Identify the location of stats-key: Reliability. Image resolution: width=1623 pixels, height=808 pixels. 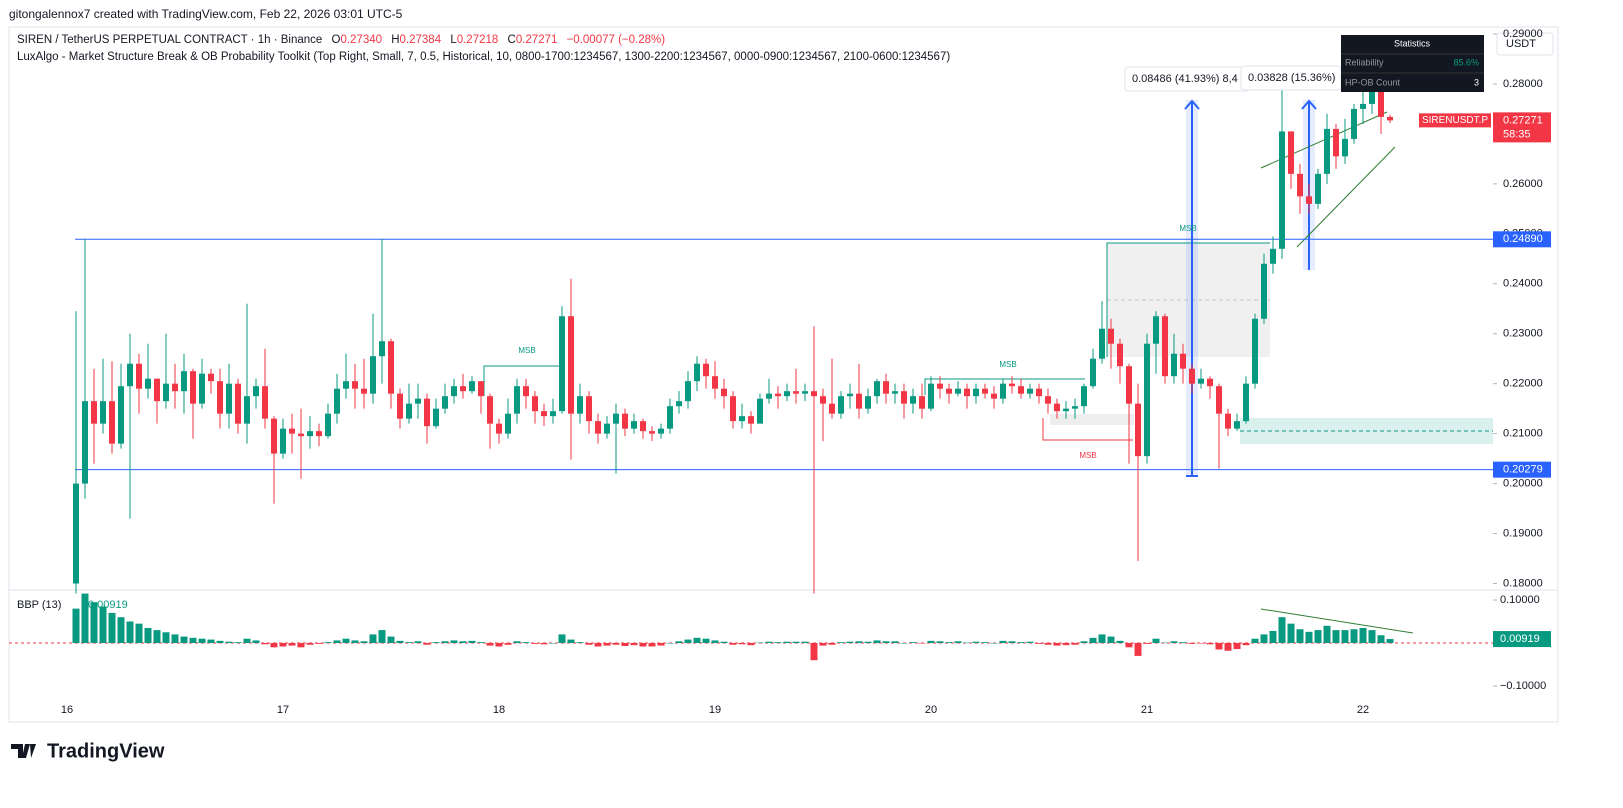
(1364, 62).